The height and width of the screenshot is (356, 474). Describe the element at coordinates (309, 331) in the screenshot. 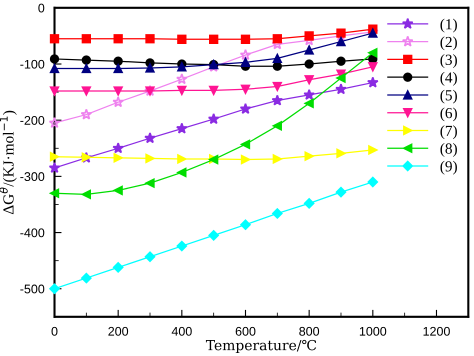

I see `x-tick-label: 800` at that location.